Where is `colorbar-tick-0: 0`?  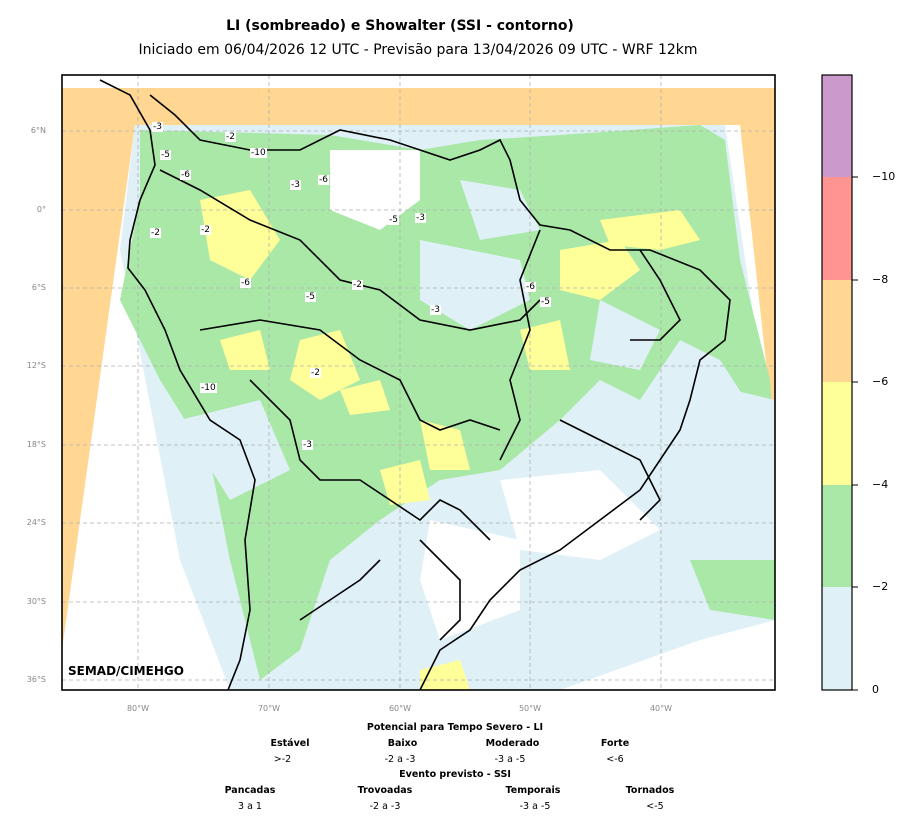
colorbar-tick-0: 0 is located at coordinates (875, 689).